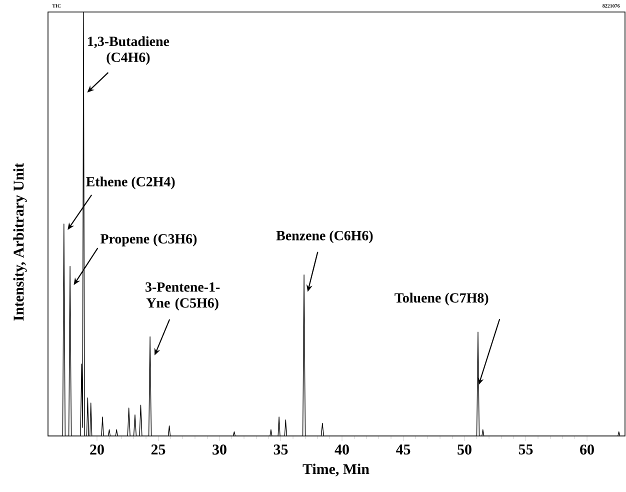  I want to click on x-tick-label: 55, so click(525, 449).